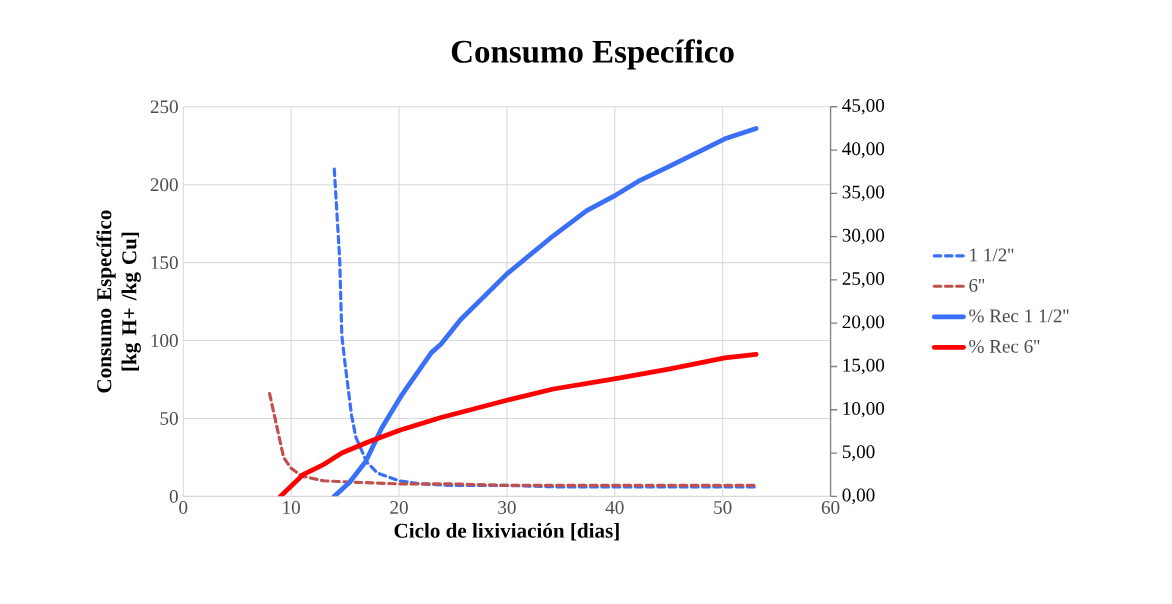 The width and height of the screenshot is (1172, 604). Describe the element at coordinates (863, 236) in the screenshot. I see `y2-tick-label: 30,00` at that location.